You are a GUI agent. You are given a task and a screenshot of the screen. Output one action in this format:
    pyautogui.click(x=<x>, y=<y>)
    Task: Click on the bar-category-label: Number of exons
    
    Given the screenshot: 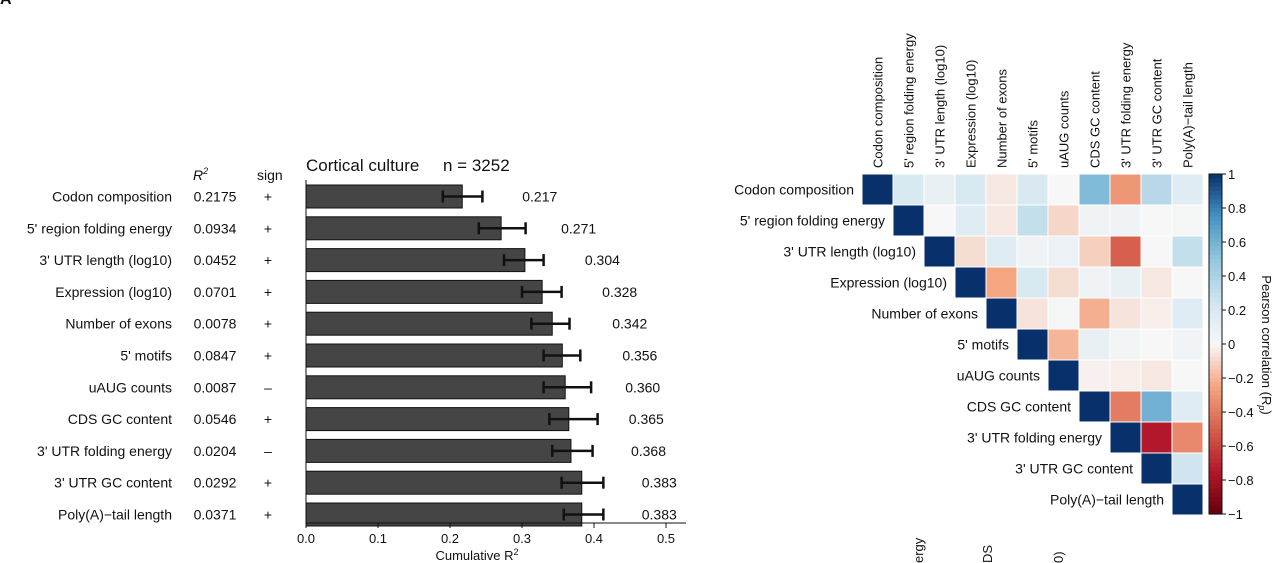 What is the action you would take?
    pyautogui.click(x=118, y=324)
    